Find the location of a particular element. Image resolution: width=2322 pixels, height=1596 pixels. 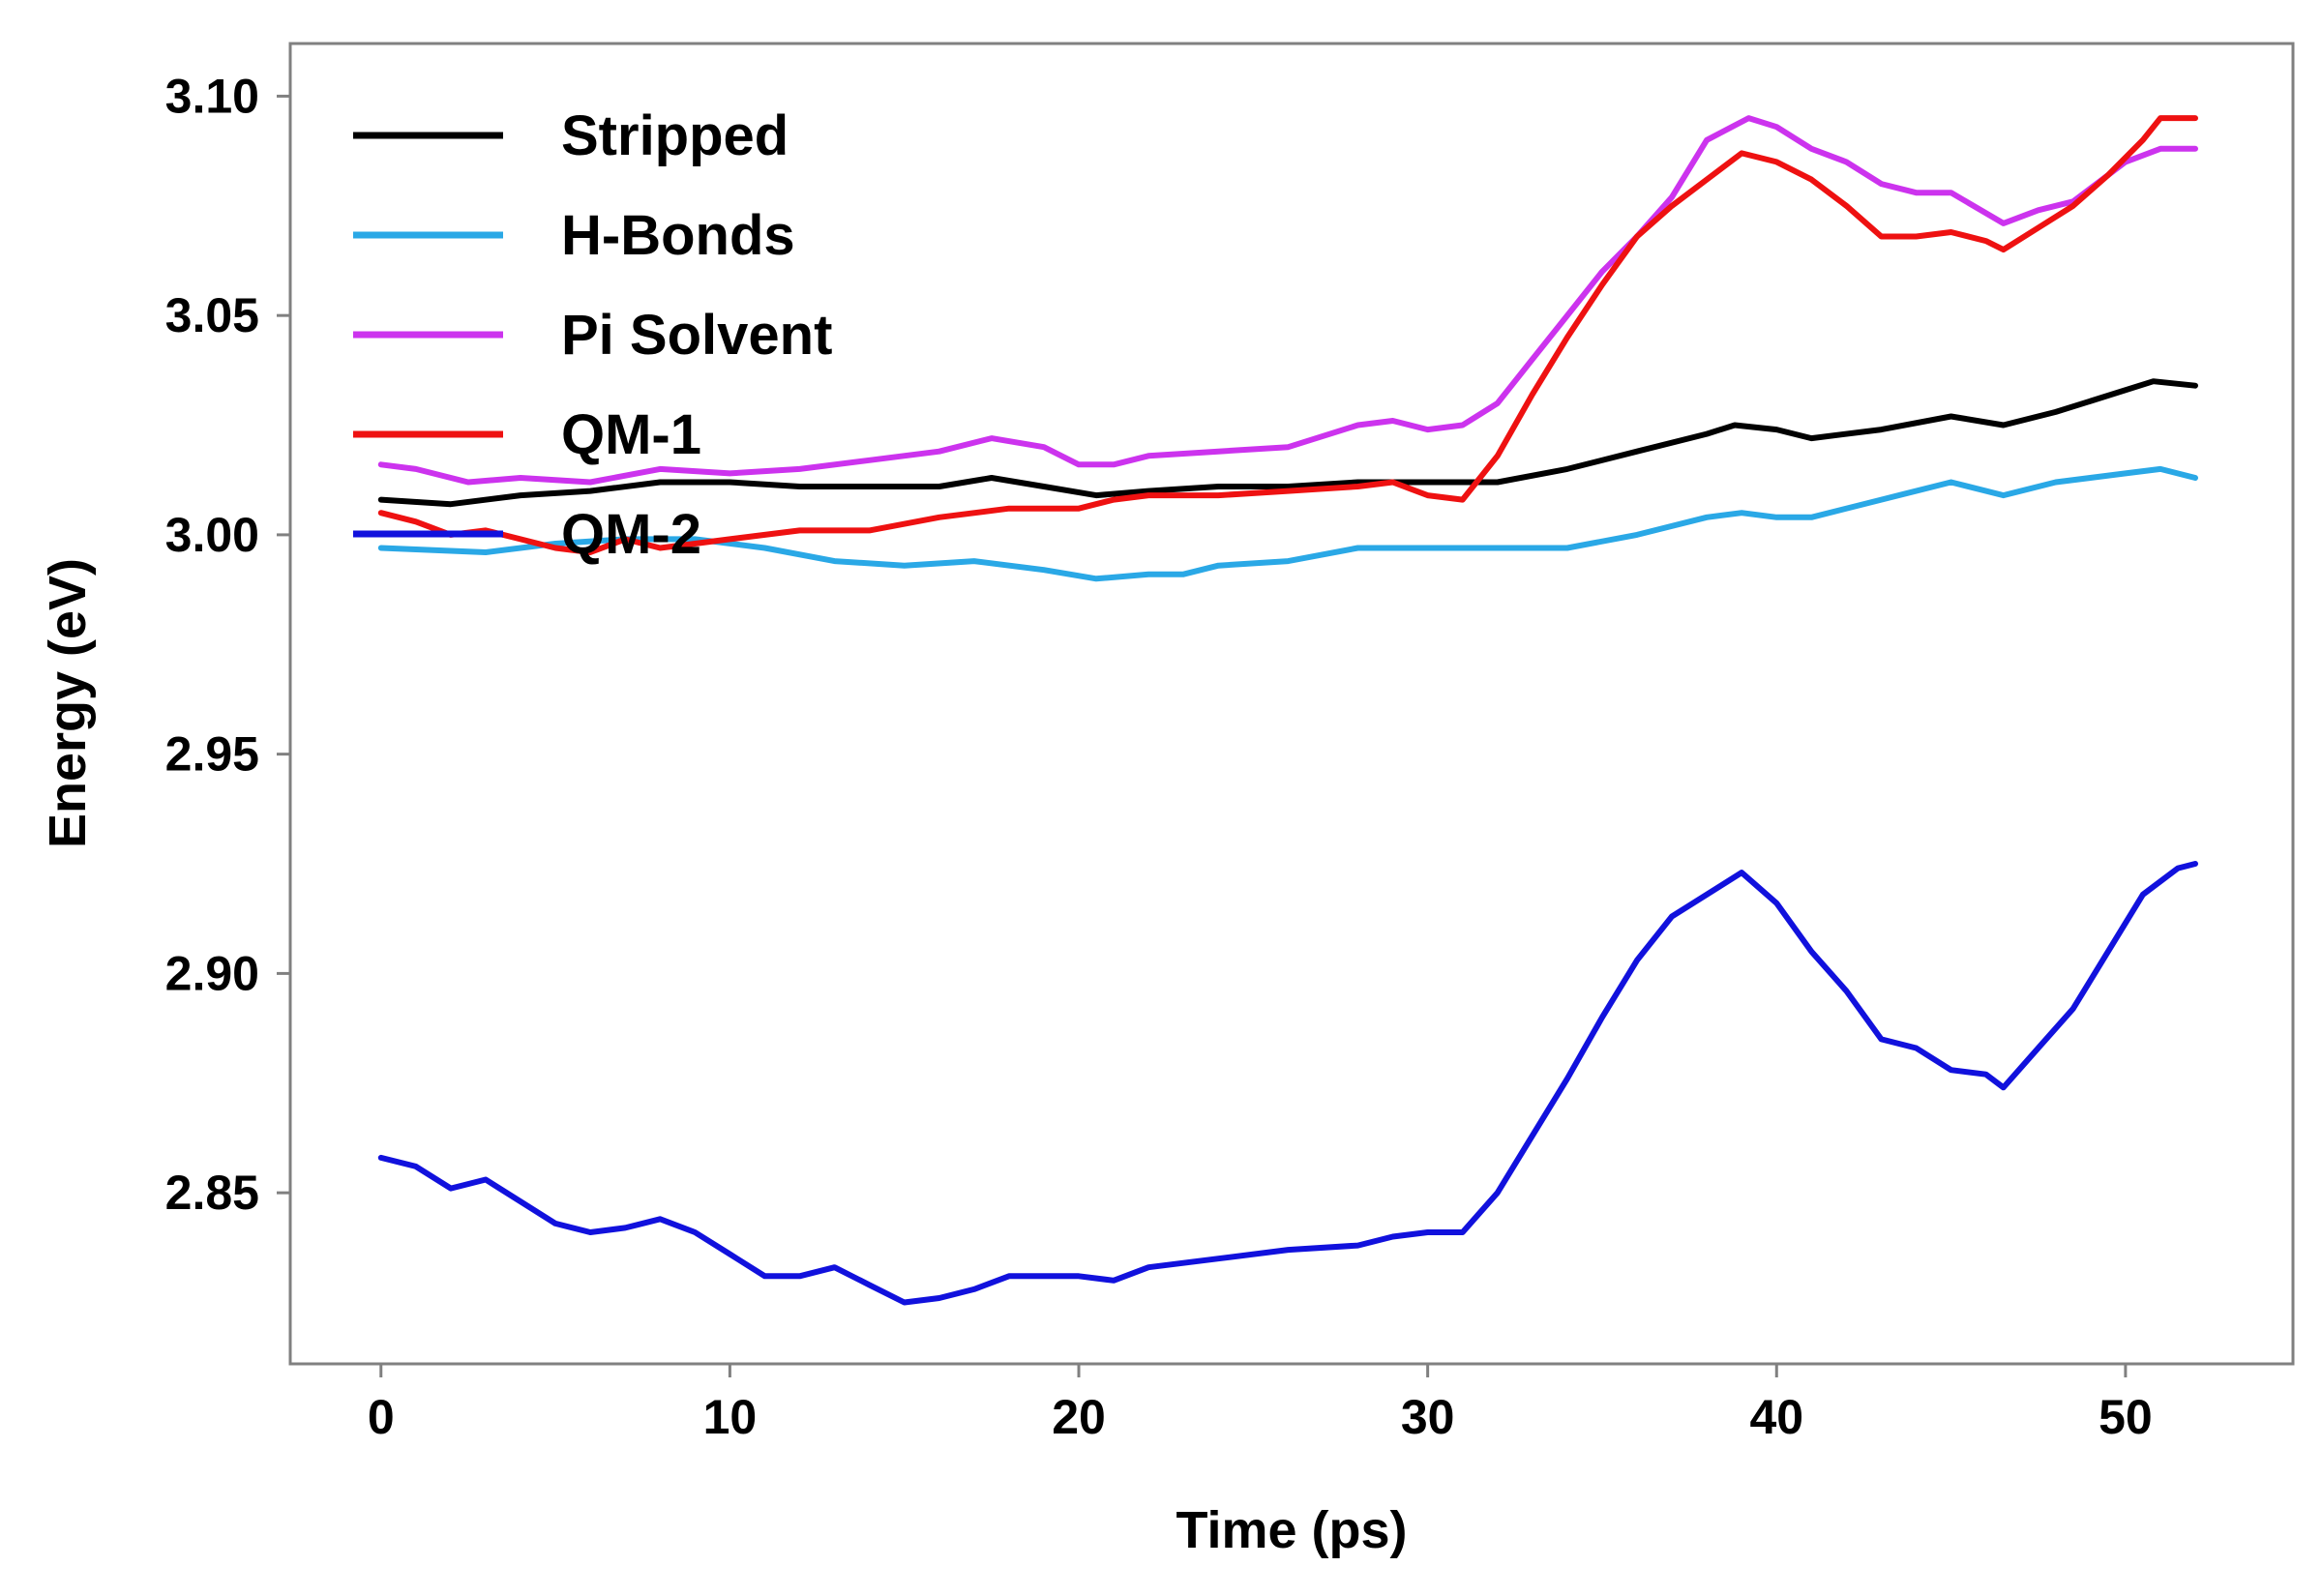

x-tick-label: 10 is located at coordinates (730, 1417).